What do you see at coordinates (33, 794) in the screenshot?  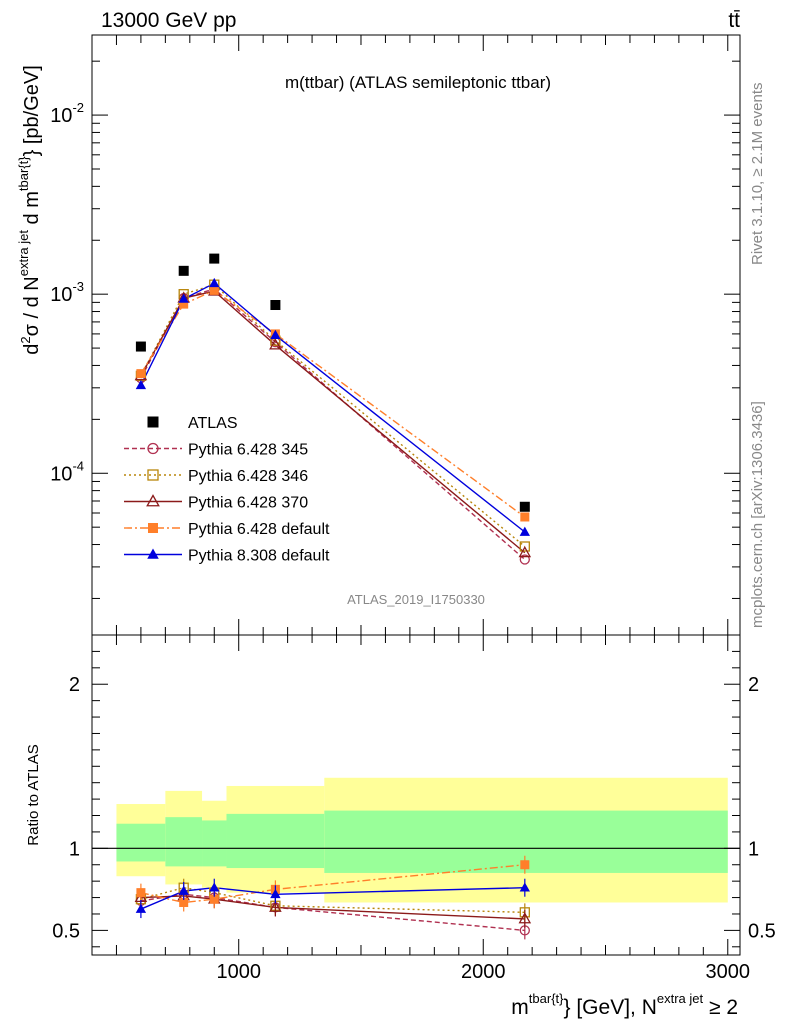 I see `ratio-y-axis-label: Ratio to ATLAS` at bounding box center [33, 794].